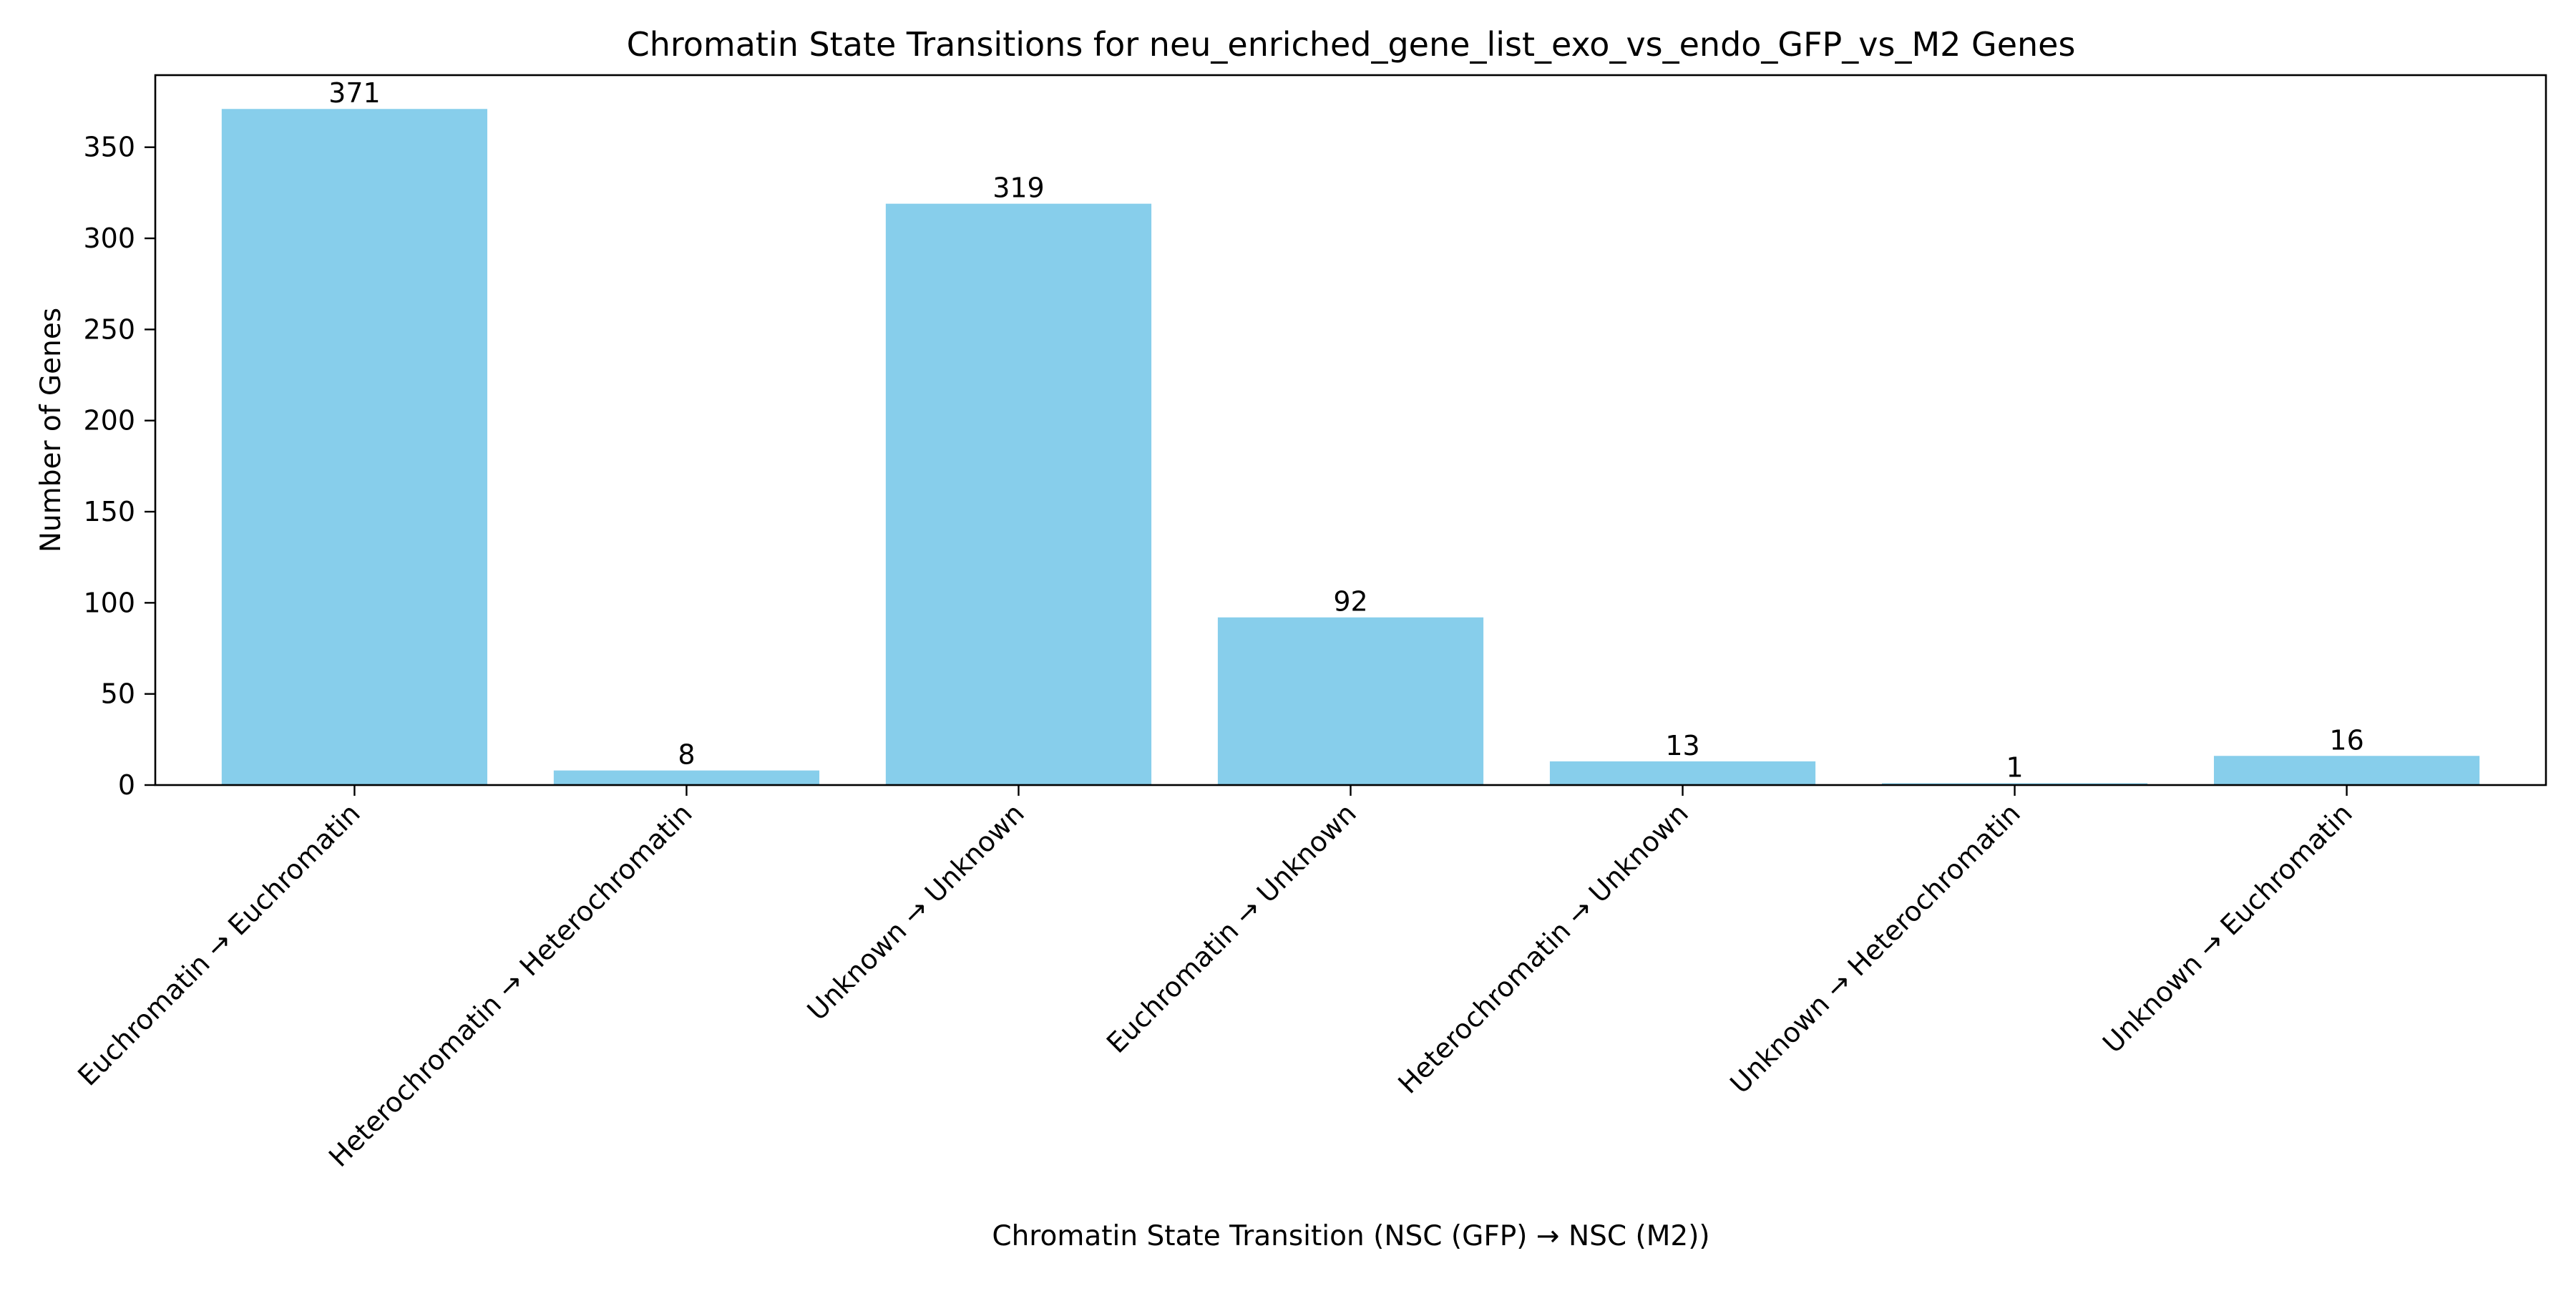  I want to click on data-label-3: 319, so click(1018, 188).